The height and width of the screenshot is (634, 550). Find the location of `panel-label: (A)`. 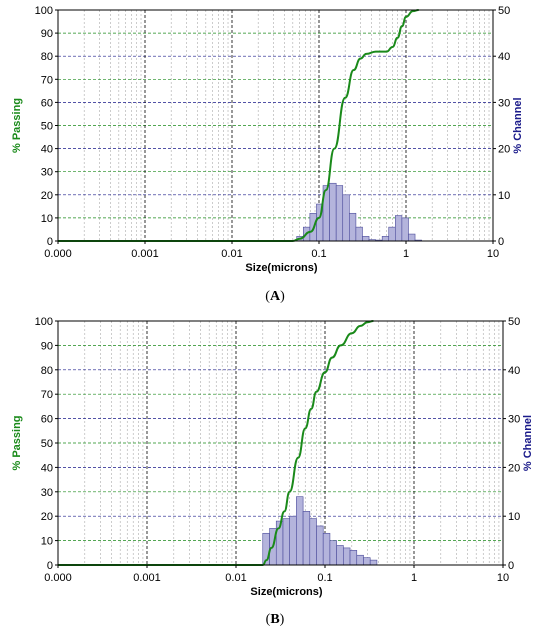

panel-label: (A) is located at coordinates (275, 296).